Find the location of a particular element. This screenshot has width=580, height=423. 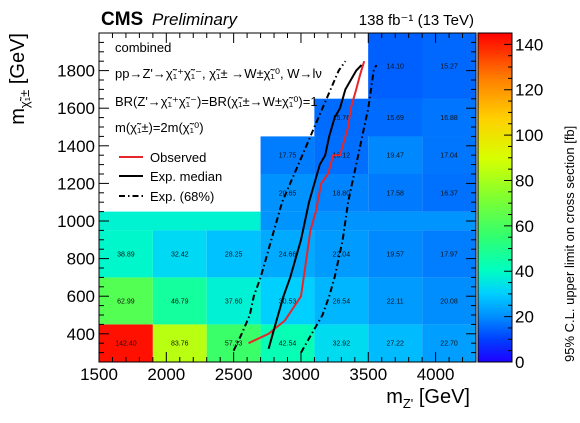

z-tick-label: 80 is located at coordinates (524, 180).